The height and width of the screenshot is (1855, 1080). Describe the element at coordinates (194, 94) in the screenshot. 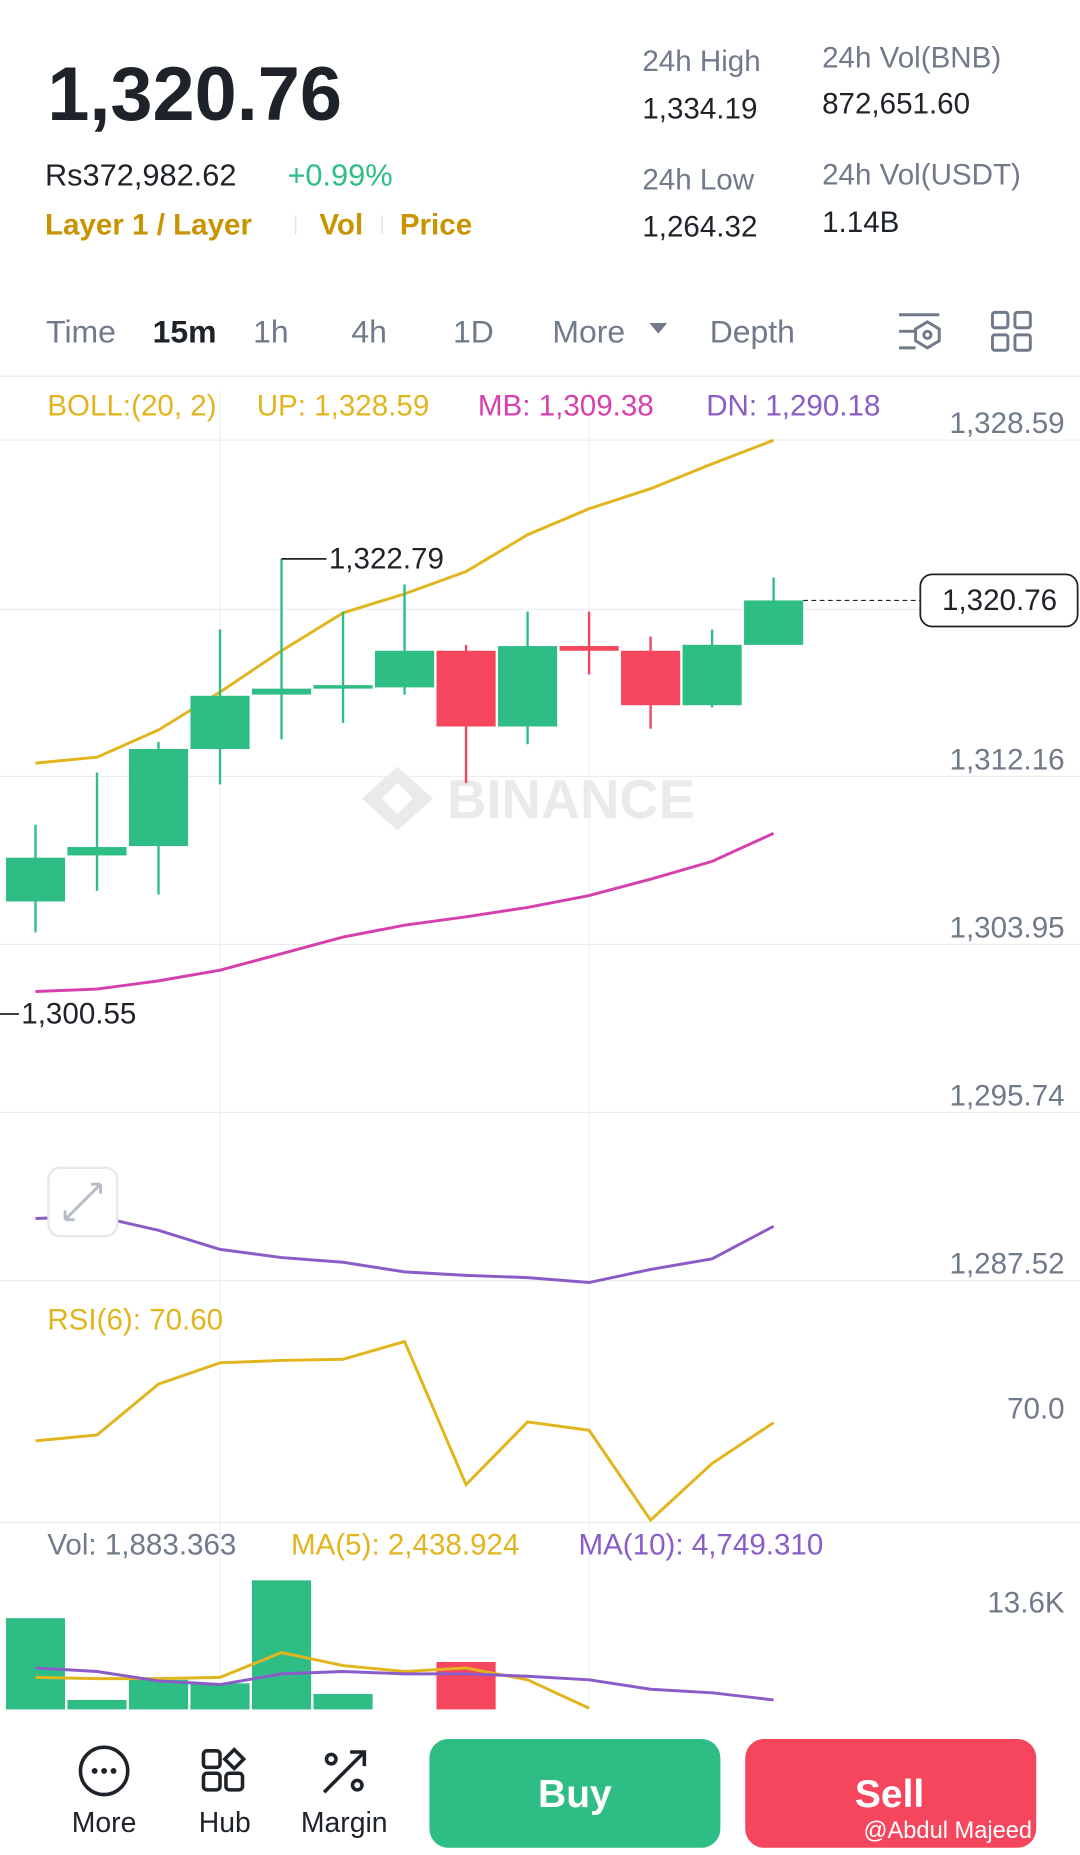

I see `last-price: 1,320.76` at that location.